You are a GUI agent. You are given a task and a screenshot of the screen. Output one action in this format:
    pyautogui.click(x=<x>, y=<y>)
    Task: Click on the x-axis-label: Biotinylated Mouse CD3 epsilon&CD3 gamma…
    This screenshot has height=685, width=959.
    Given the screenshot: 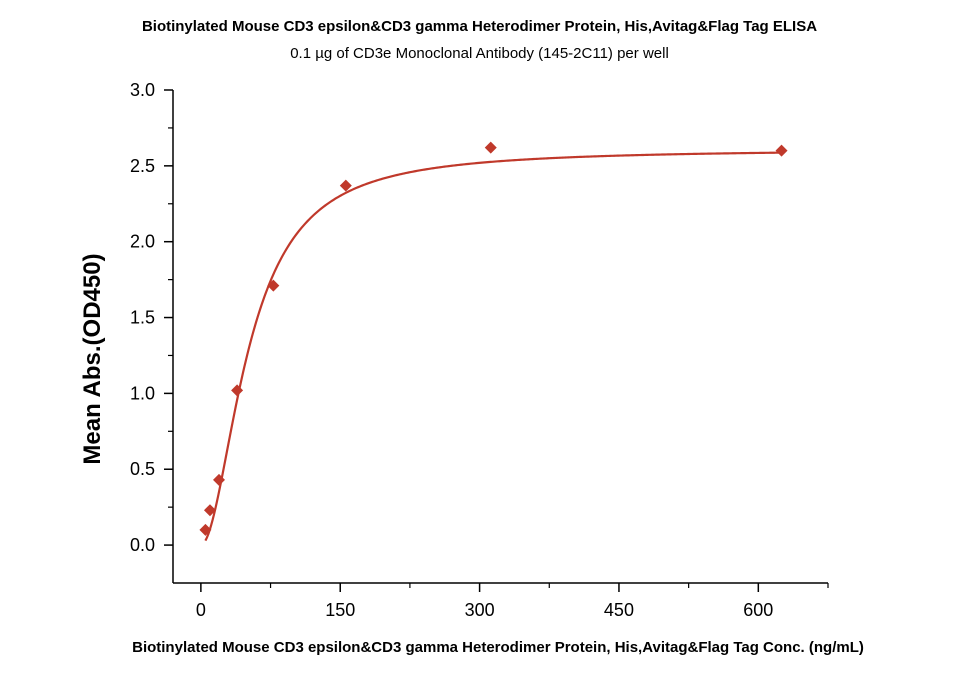 What is the action you would take?
    pyautogui.click(x=498, y=647)
    